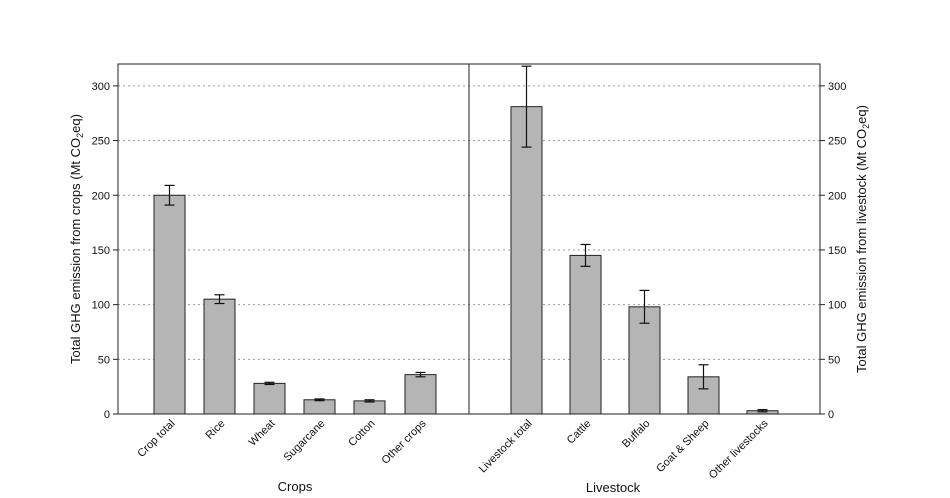 The height and width of the screenshot is (498, 950). What do you see at coordinates (101, 251) in the screenshot?
I see `left-tick-label: 150` at bounding box center [101, 251].